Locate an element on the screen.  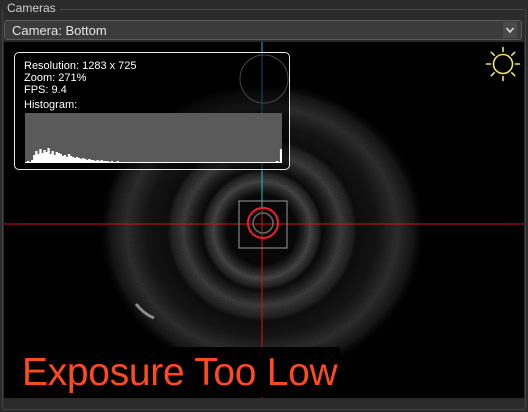
camera-select-value: Camera: Bottom is located at coordinates (59, 30).